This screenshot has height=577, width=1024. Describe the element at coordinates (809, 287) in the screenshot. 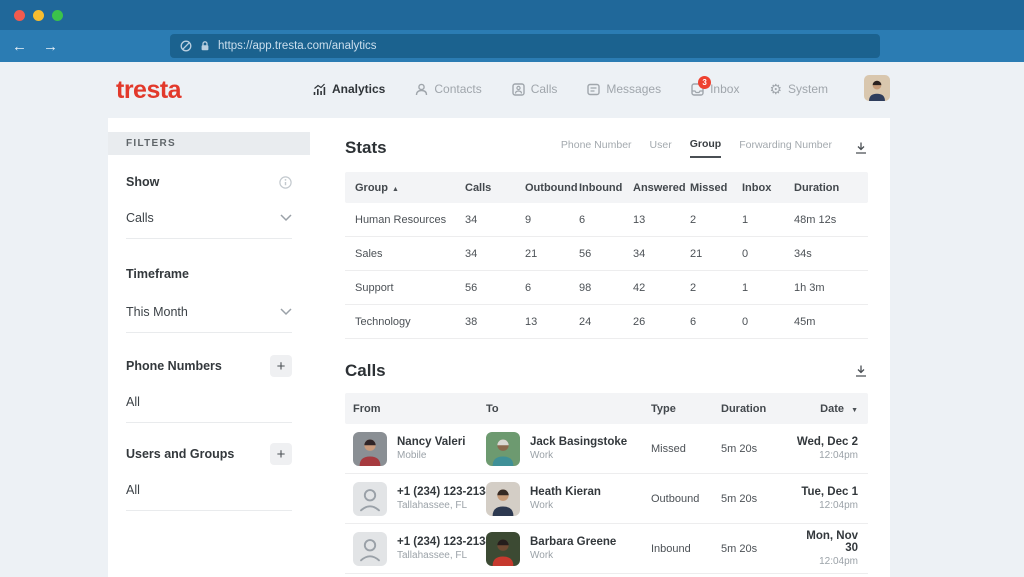

I see `cell-duration: 1h 3m` at that location.